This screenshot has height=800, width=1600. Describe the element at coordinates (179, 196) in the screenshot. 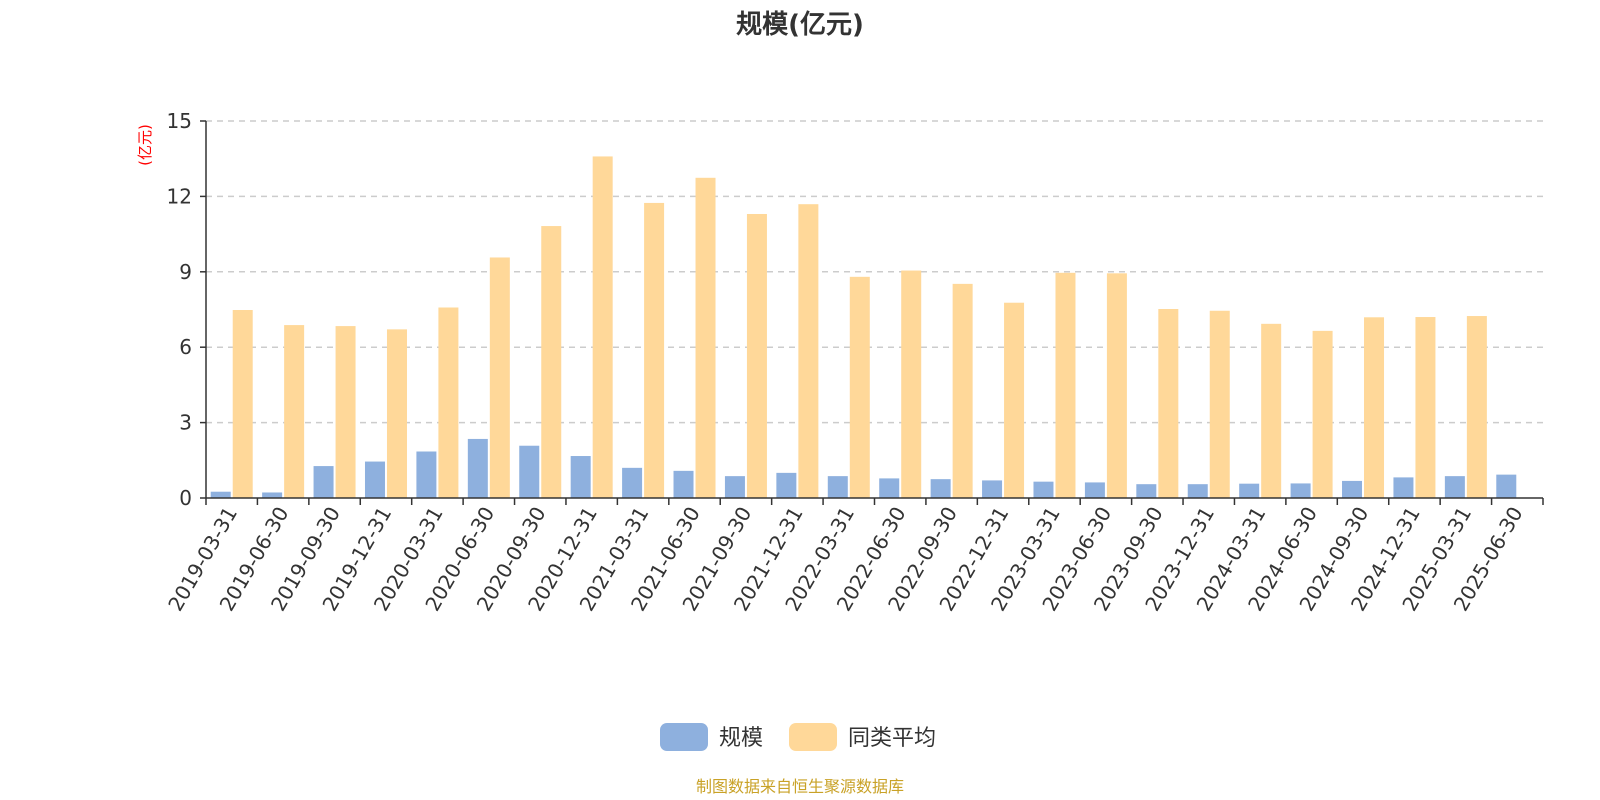

I see `y-tick-label: 12` at that location.